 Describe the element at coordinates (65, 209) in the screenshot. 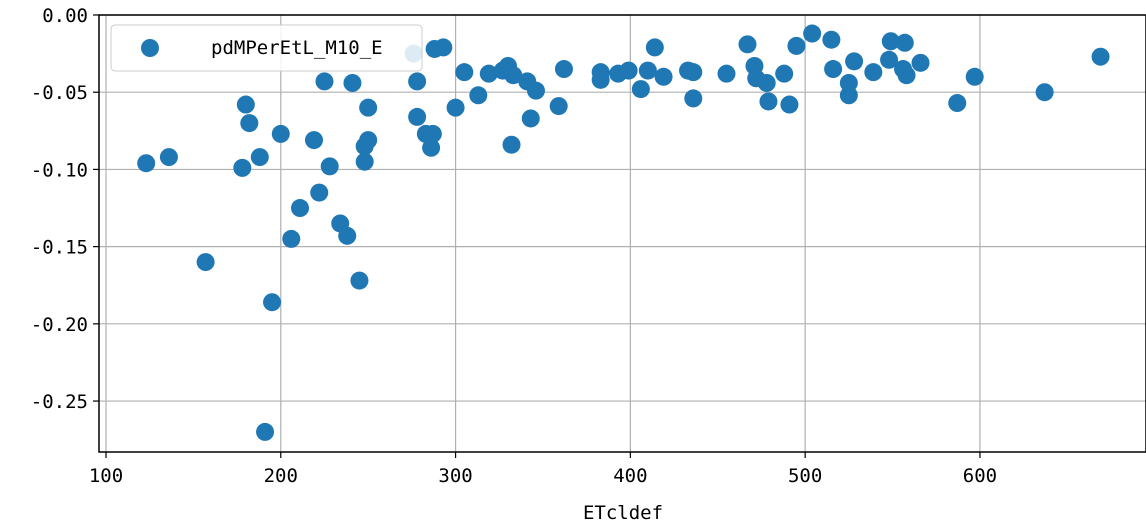

I see `y-axis-ticks: 0.00 -0.05 -0.10 -0.15 -0.20 -0.25` at that location.